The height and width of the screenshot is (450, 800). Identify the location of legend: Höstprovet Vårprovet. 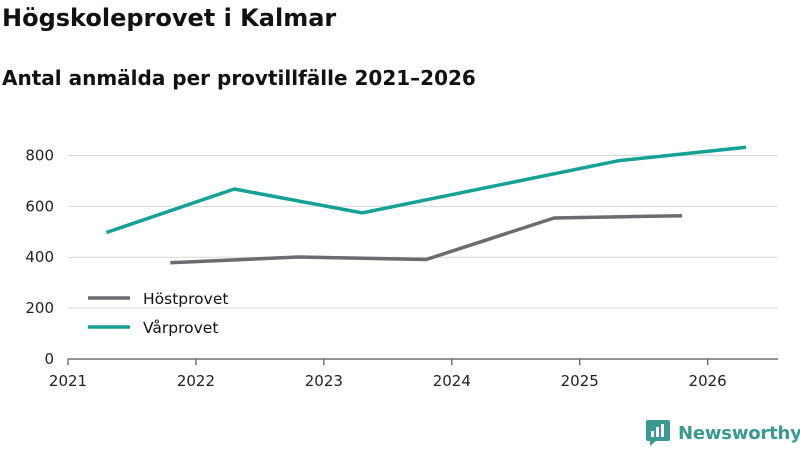
(158, 313).